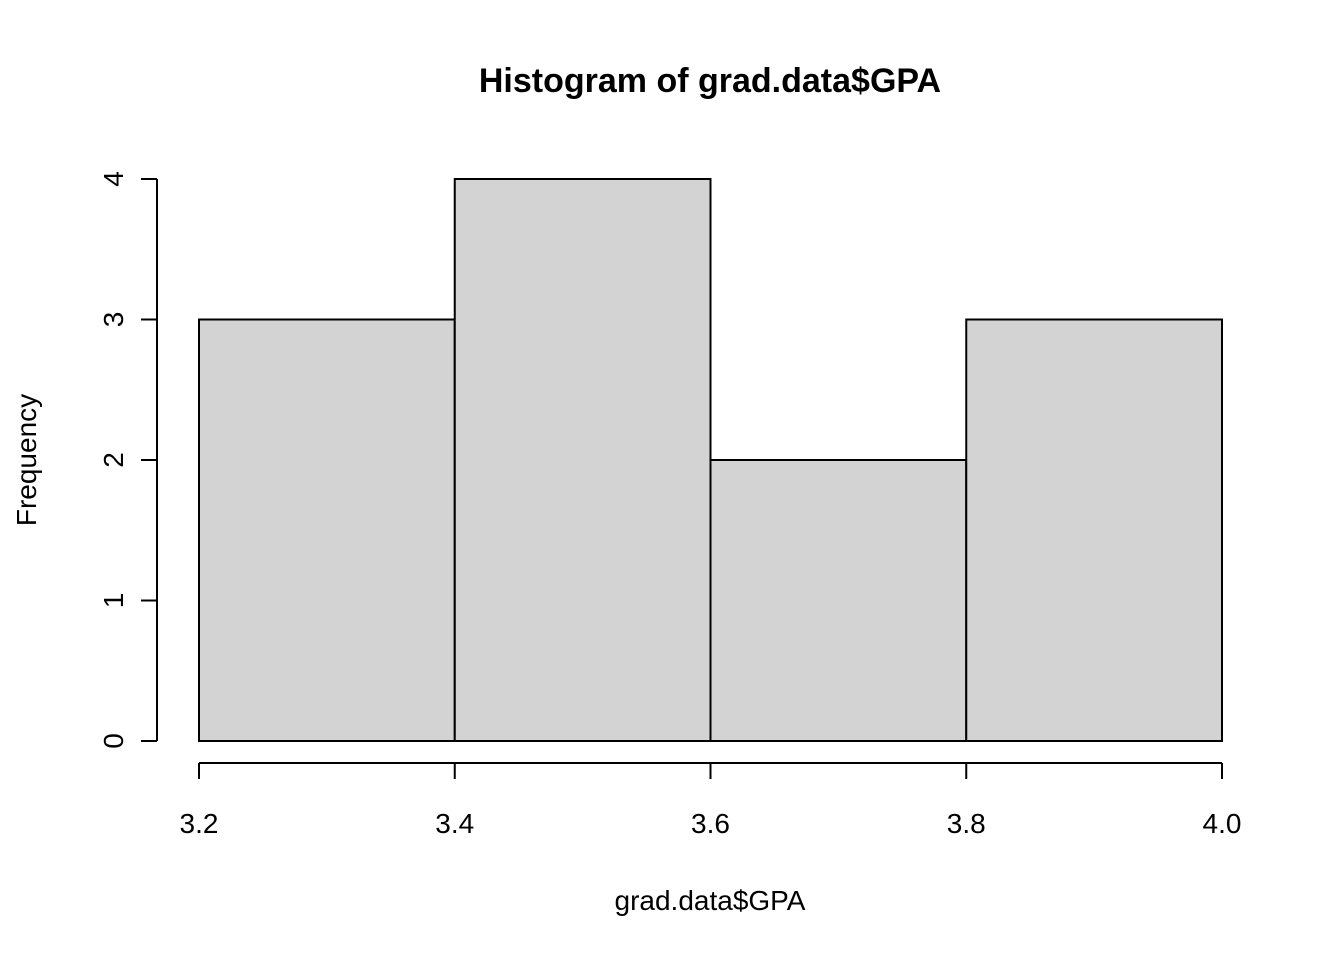 Image resolution: width=1344 pixels, height=960 pixels. Describe the element at coordinates (711, 800) in the screenshot. I see `x-axis: 3.2 3.4 3.6 3.8 4.0` at that location.